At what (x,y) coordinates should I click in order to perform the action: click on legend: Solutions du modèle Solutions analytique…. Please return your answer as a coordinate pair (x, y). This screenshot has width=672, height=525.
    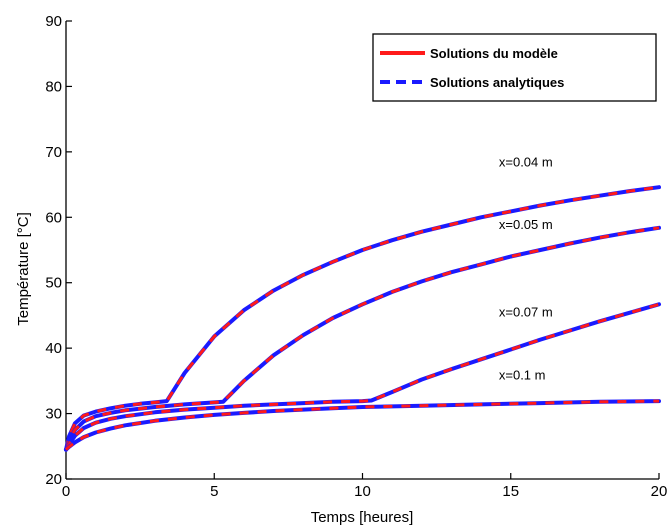
    Looking at the image, I should click on (514, 67).